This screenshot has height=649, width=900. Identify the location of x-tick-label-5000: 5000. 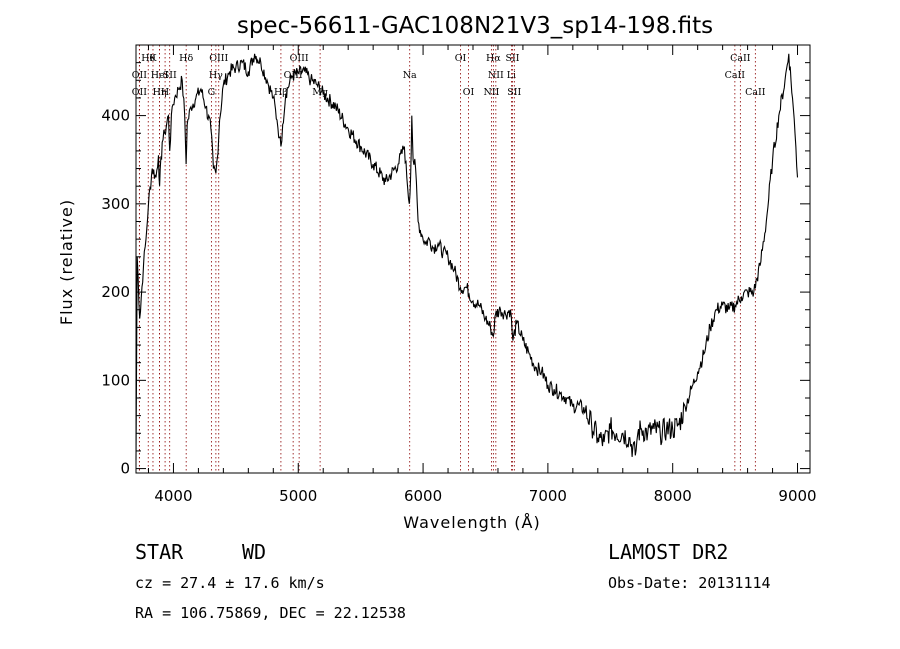
(298, 496).